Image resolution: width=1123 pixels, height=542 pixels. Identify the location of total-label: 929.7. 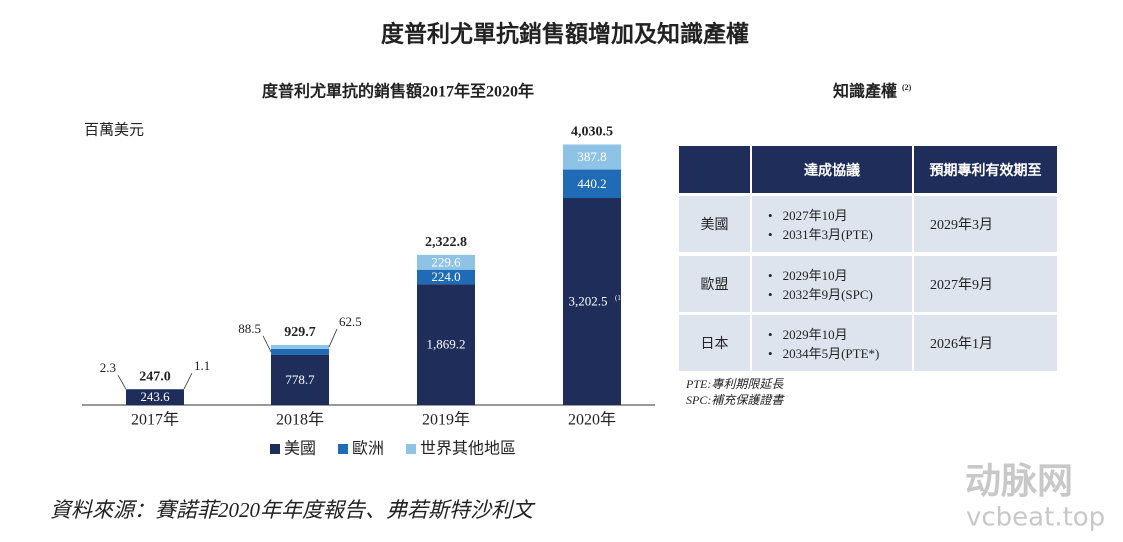
(300, 332).